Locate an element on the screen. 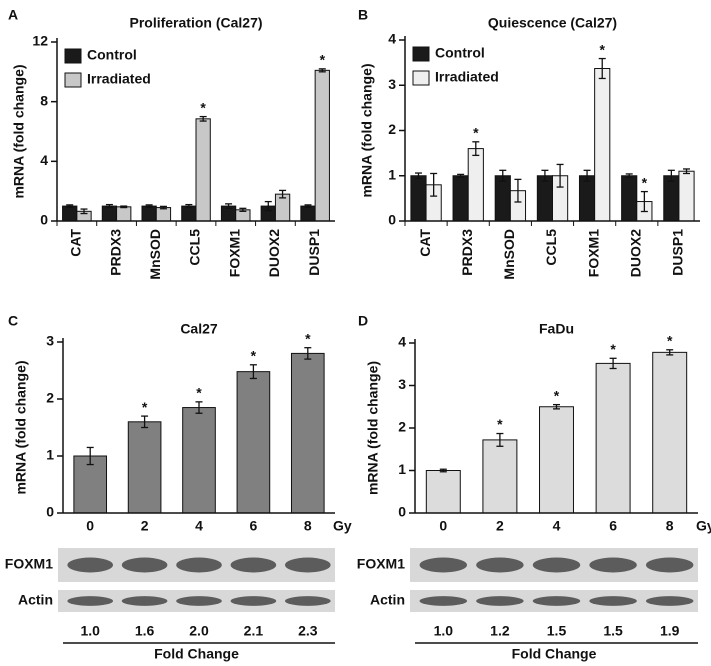 The width and height of the screenshot is (711, 666). chart-title: FaDu is located at coordinates (556, 329).